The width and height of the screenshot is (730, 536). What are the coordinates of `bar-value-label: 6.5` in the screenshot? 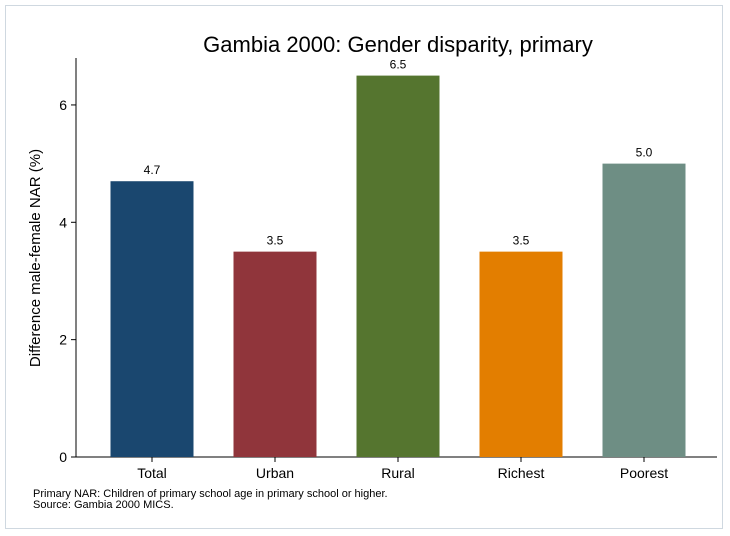 It's located at (398, 65).